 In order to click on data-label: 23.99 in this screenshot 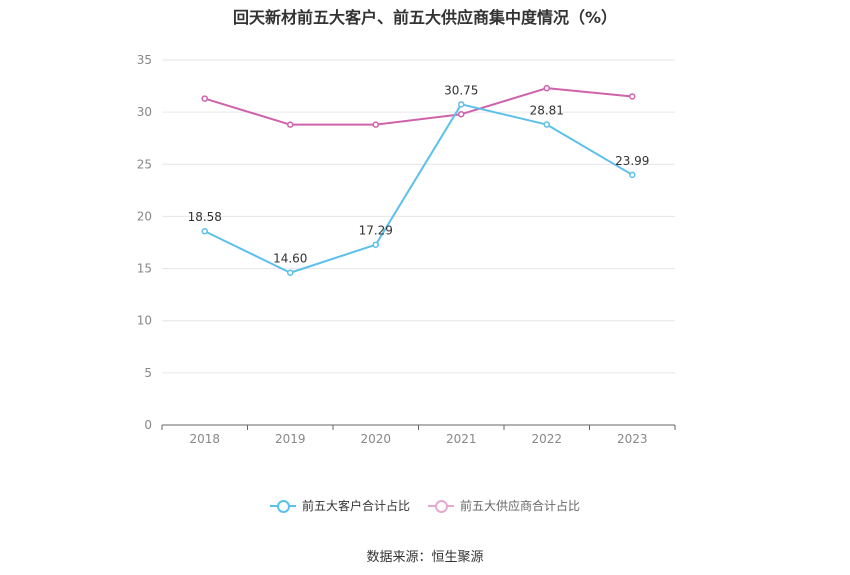, I will do `click(632, 161)`.